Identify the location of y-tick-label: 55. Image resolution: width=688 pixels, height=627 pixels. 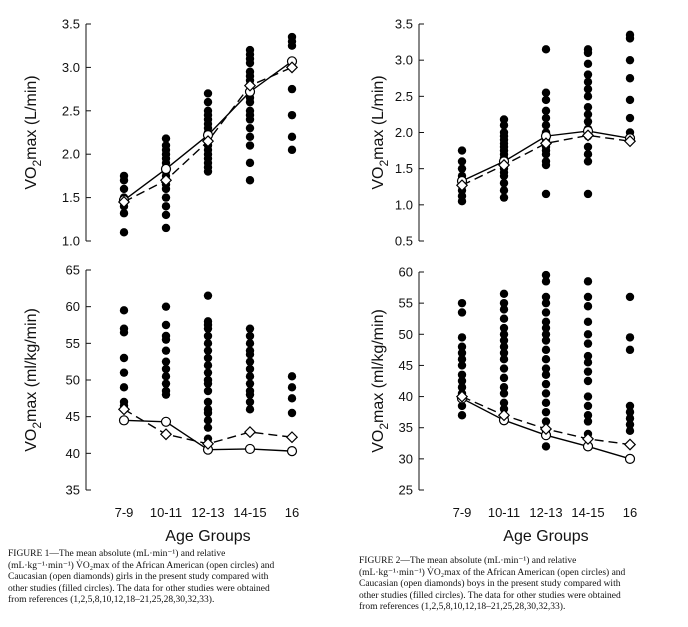
(73, 343).